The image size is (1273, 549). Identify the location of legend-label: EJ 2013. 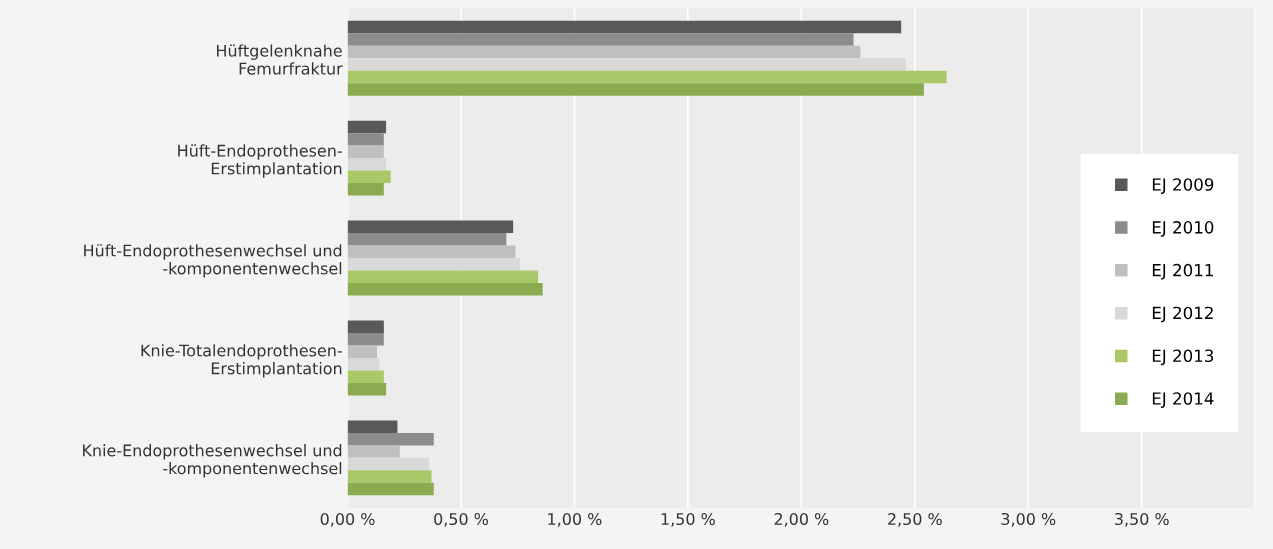
(1183, 357).